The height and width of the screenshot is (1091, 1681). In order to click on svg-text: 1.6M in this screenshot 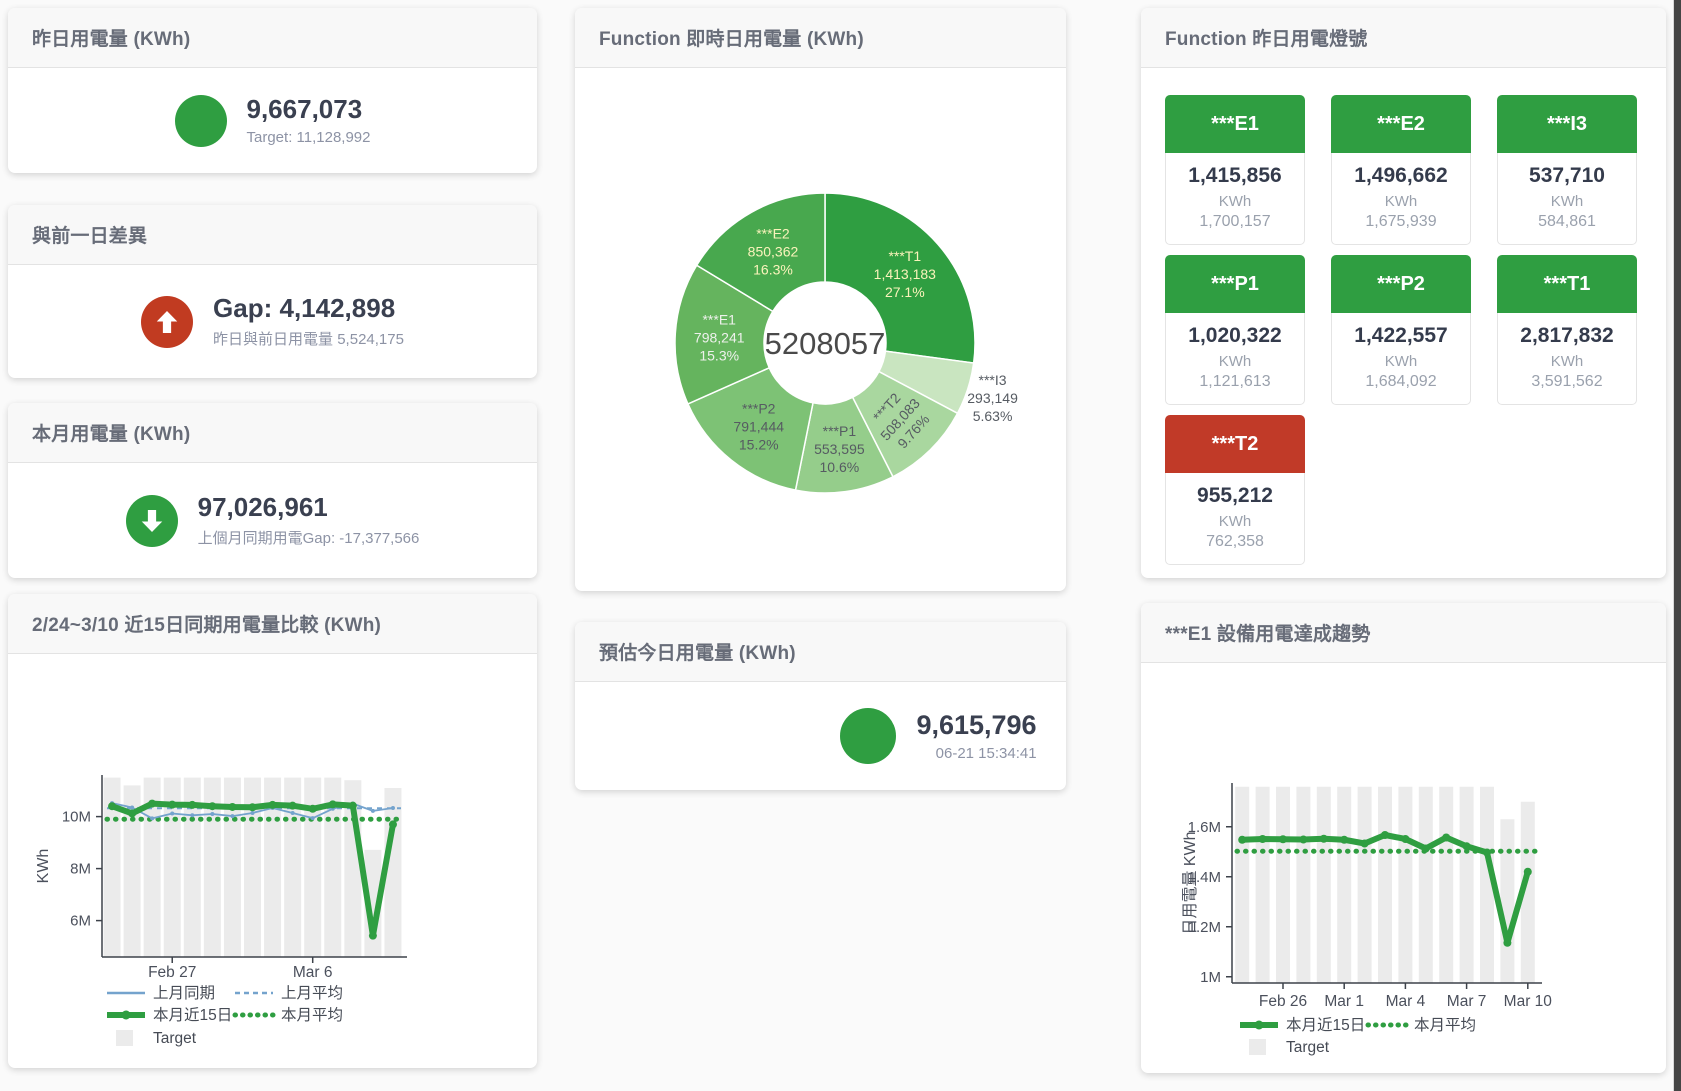, I will do `click(1204, 827)`.